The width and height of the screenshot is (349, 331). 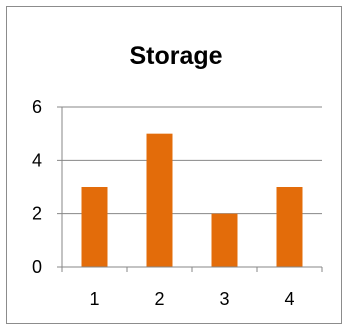 I want to click on x-tick-label-1: 1, so click(x=94, y=299).